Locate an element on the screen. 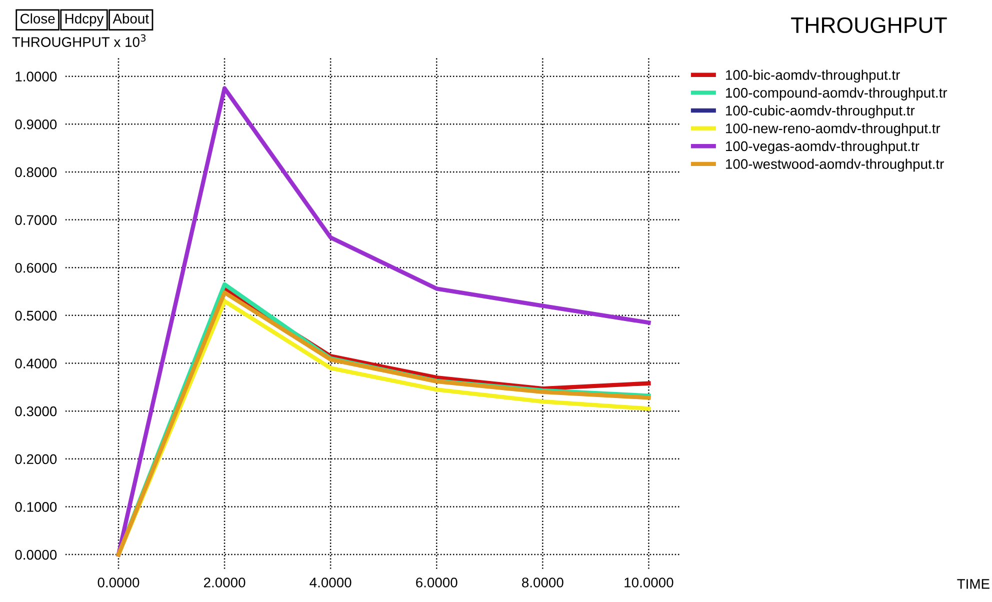 The height and width of the screenshot is (602, 992). x-tick-label: 8.0000 is located at coordinates (543, 583).